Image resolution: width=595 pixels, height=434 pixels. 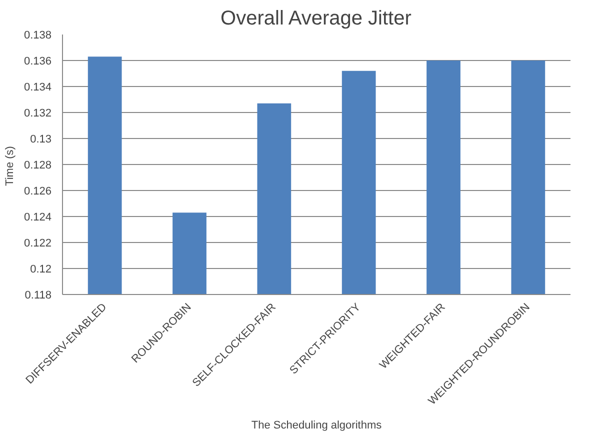 I want to click on y-tick-label: 0.132, so click(x=38, y=114).